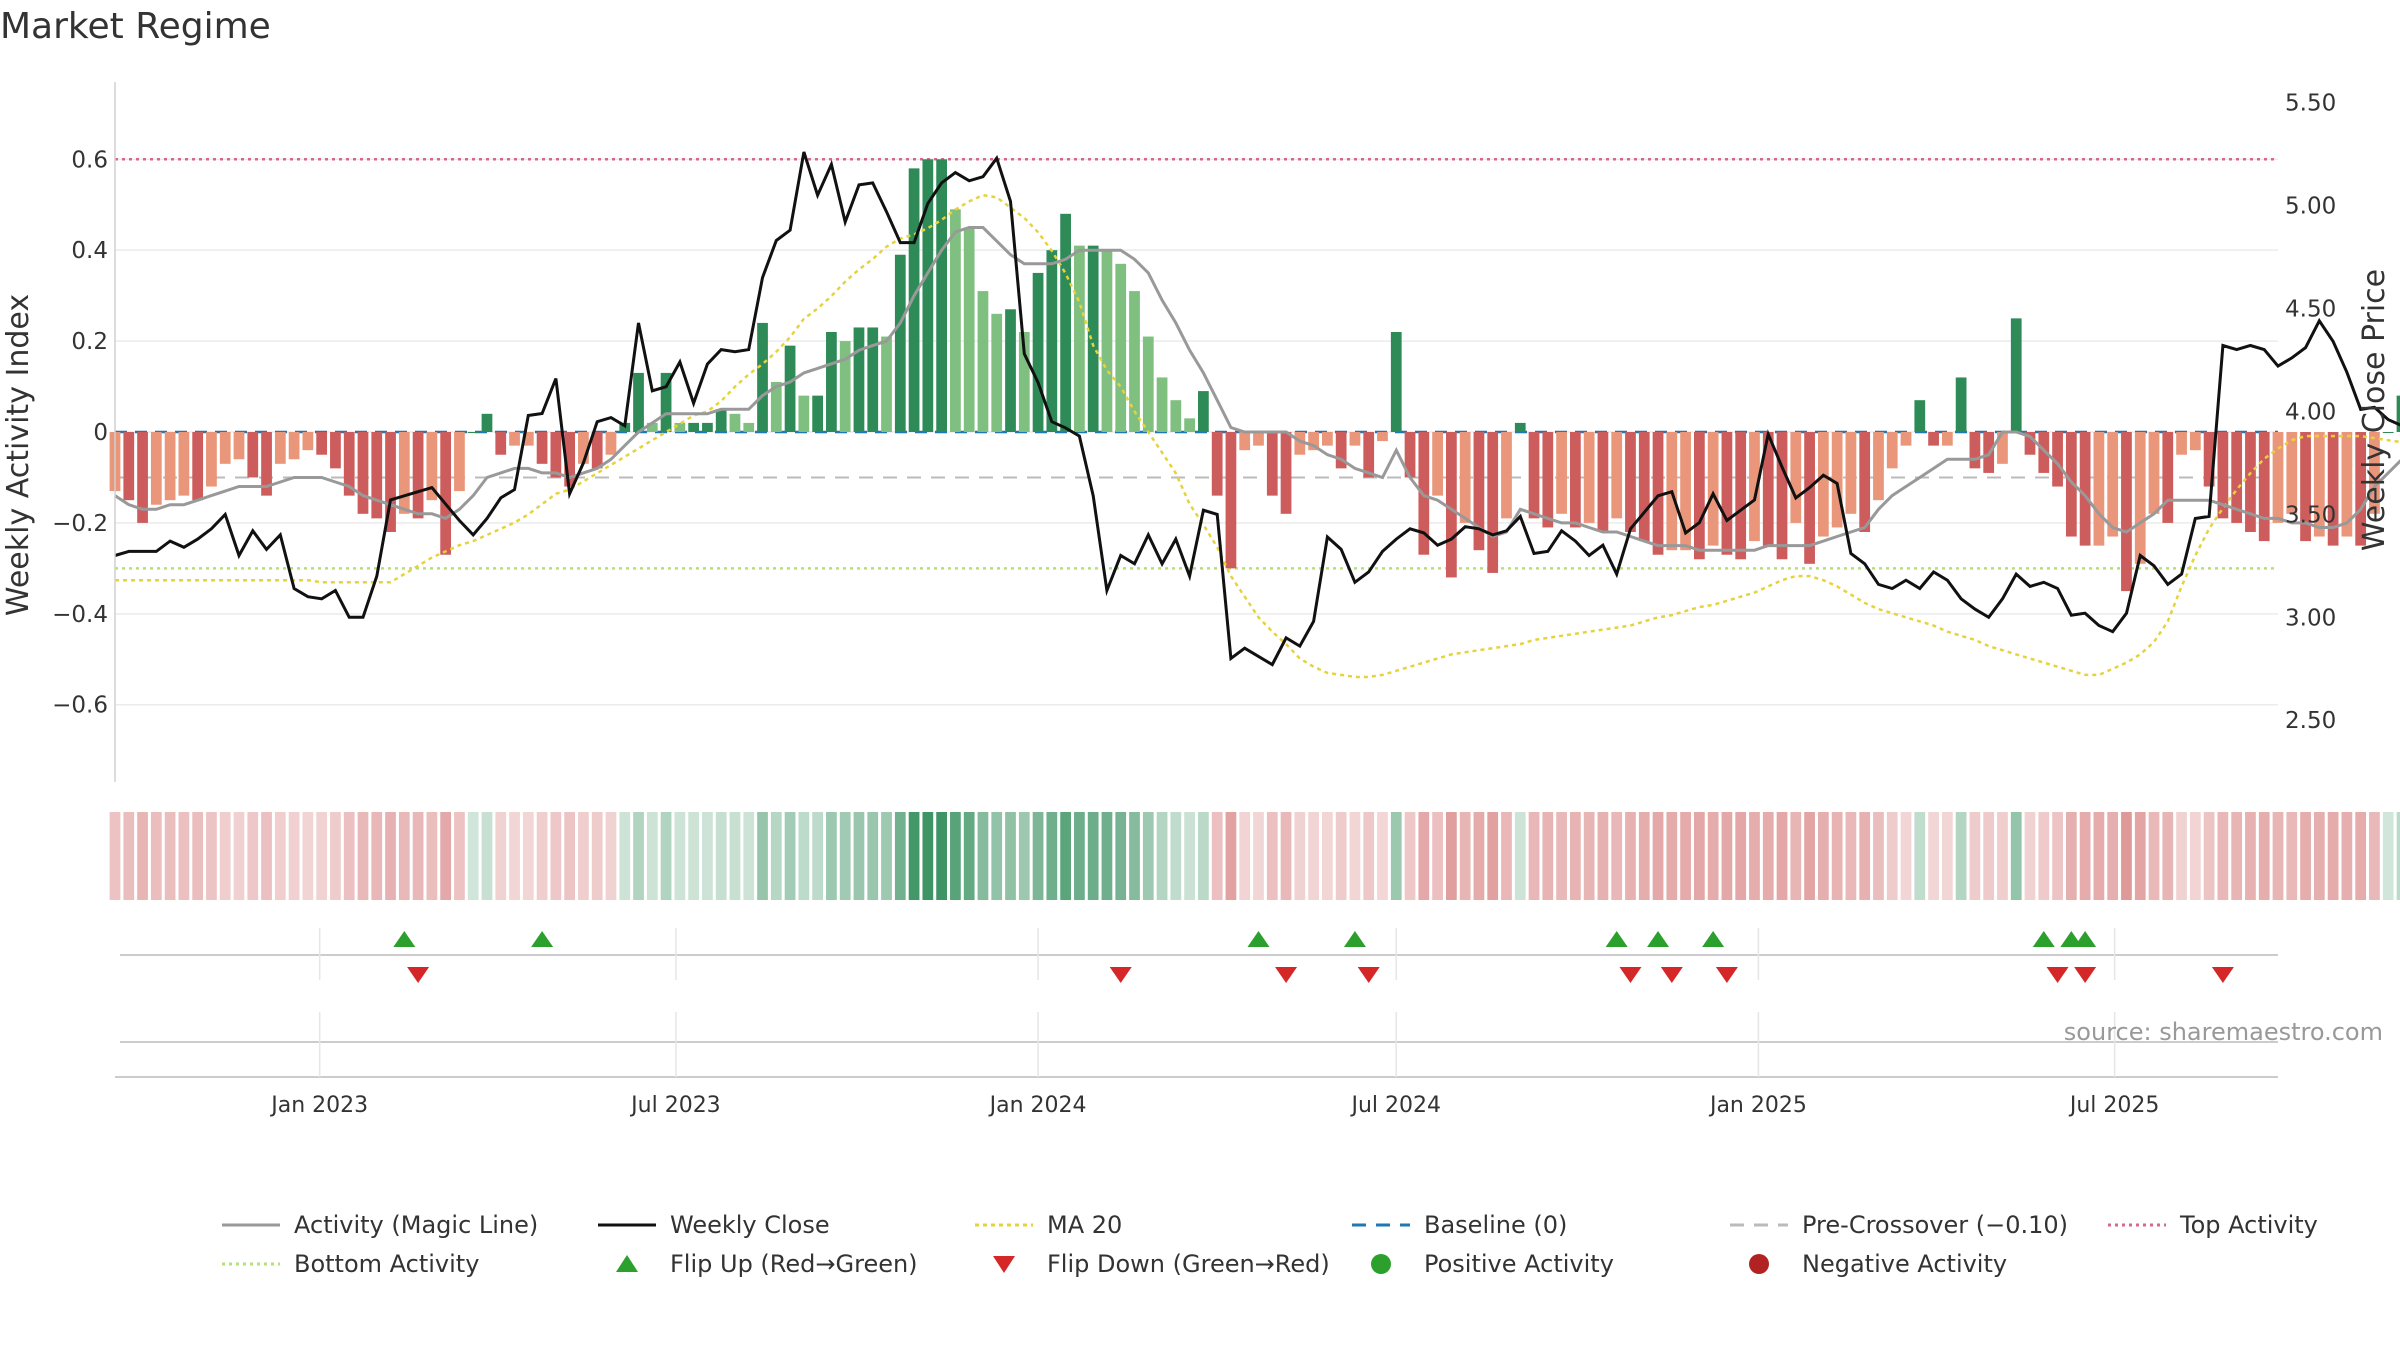 This screenshot has width=2400, height=1350. I want to click on left-tick-label: −0.6, so click(80, 706).